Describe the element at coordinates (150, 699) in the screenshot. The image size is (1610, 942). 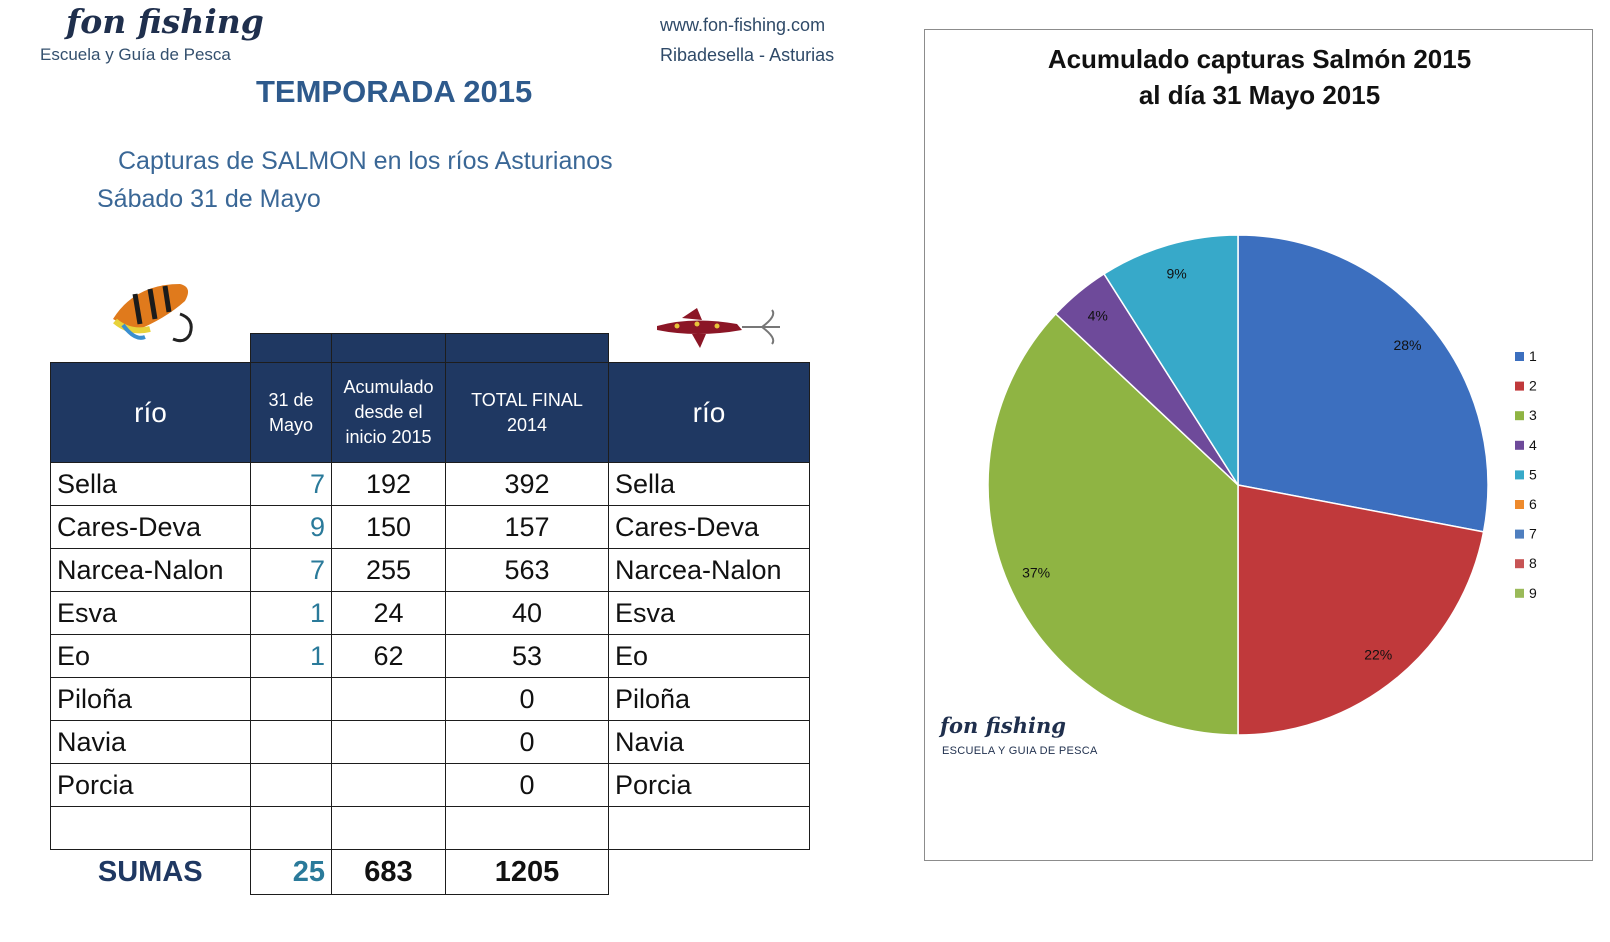
I see `river-name: Piloña` at that location.